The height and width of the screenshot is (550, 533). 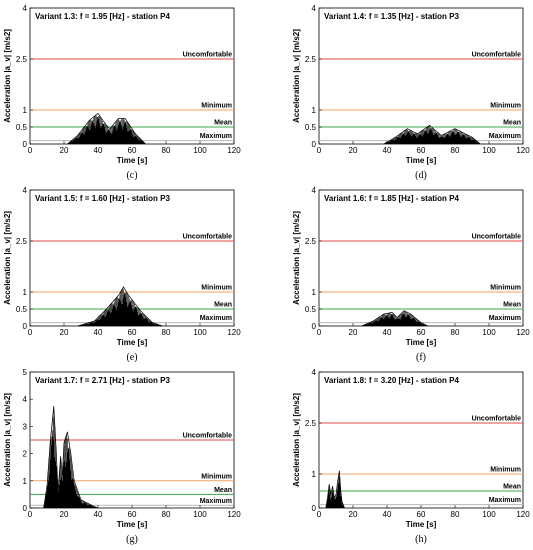 What do you see at coordinates (102, 198) in the screenshot?
I see `chart-title: Variant 1.5: f = 1.60 [Hz] - station P3` at bounding box center [102, 198].